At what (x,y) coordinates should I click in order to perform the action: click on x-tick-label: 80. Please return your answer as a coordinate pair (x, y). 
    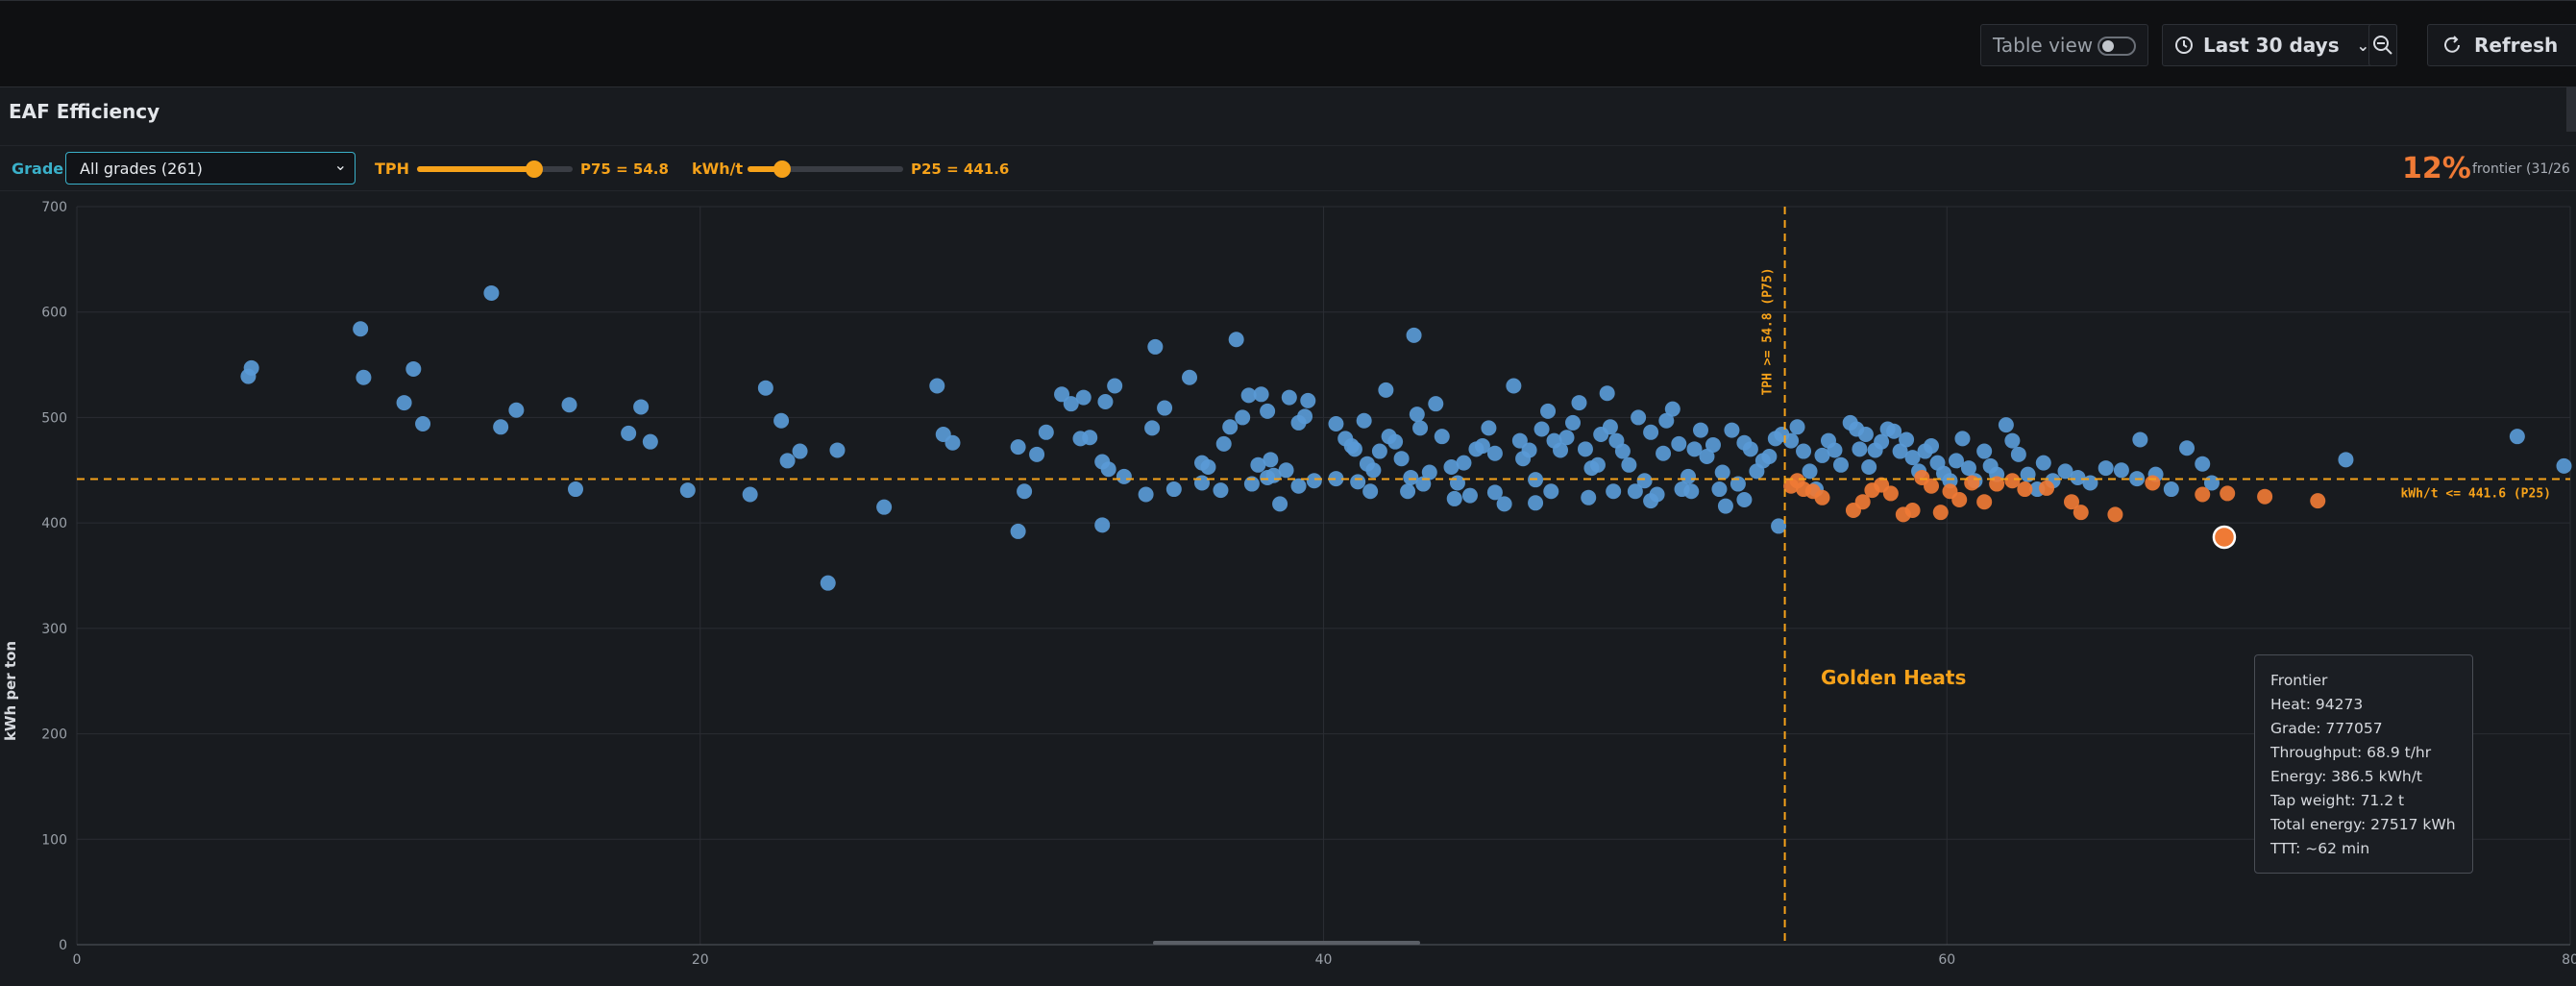
    Looking at the image, I should click on (2569, 960).